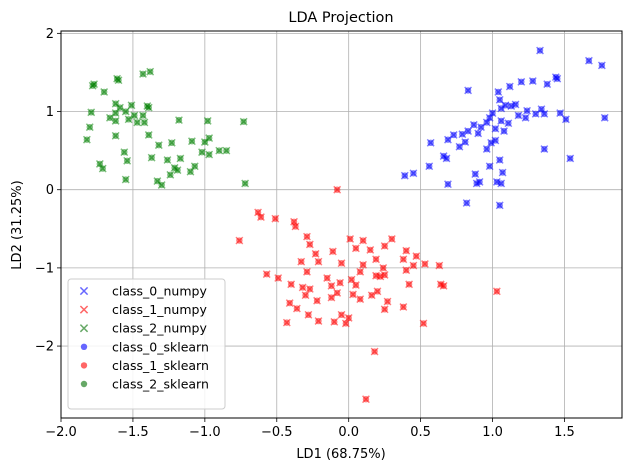 This screenshot has width=630, height=470. What do you see at coordinates (205, 432) in the screenshot?
I see `x-tick-label: −1.0` at bounding box center [205, 432].